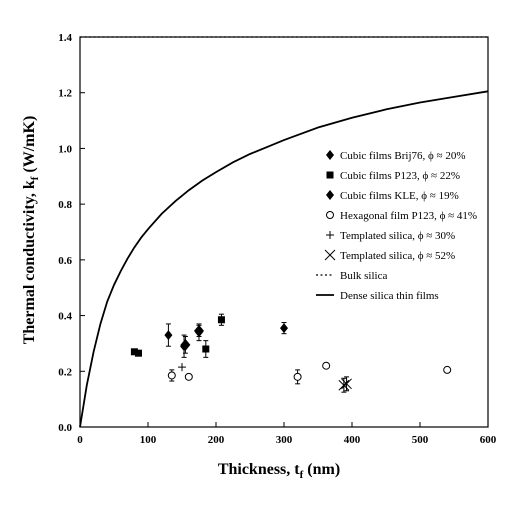  Describe the element at coordinates (65, 94) in the screenshot. I see `y-tick-label: 1.2` at that location.